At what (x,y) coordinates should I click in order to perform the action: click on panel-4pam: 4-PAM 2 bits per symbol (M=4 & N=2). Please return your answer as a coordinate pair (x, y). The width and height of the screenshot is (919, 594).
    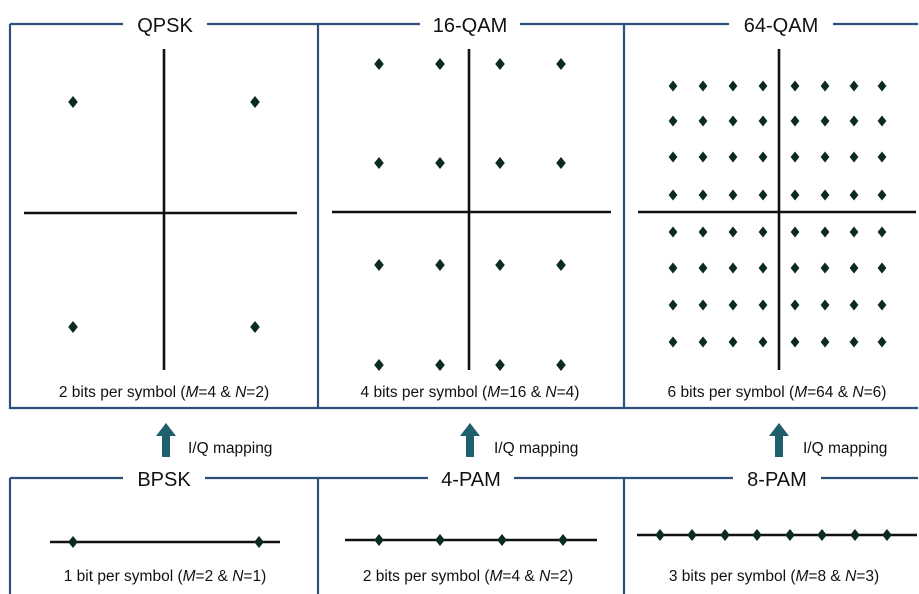
    Looking at the image, I should click on (471, 525).